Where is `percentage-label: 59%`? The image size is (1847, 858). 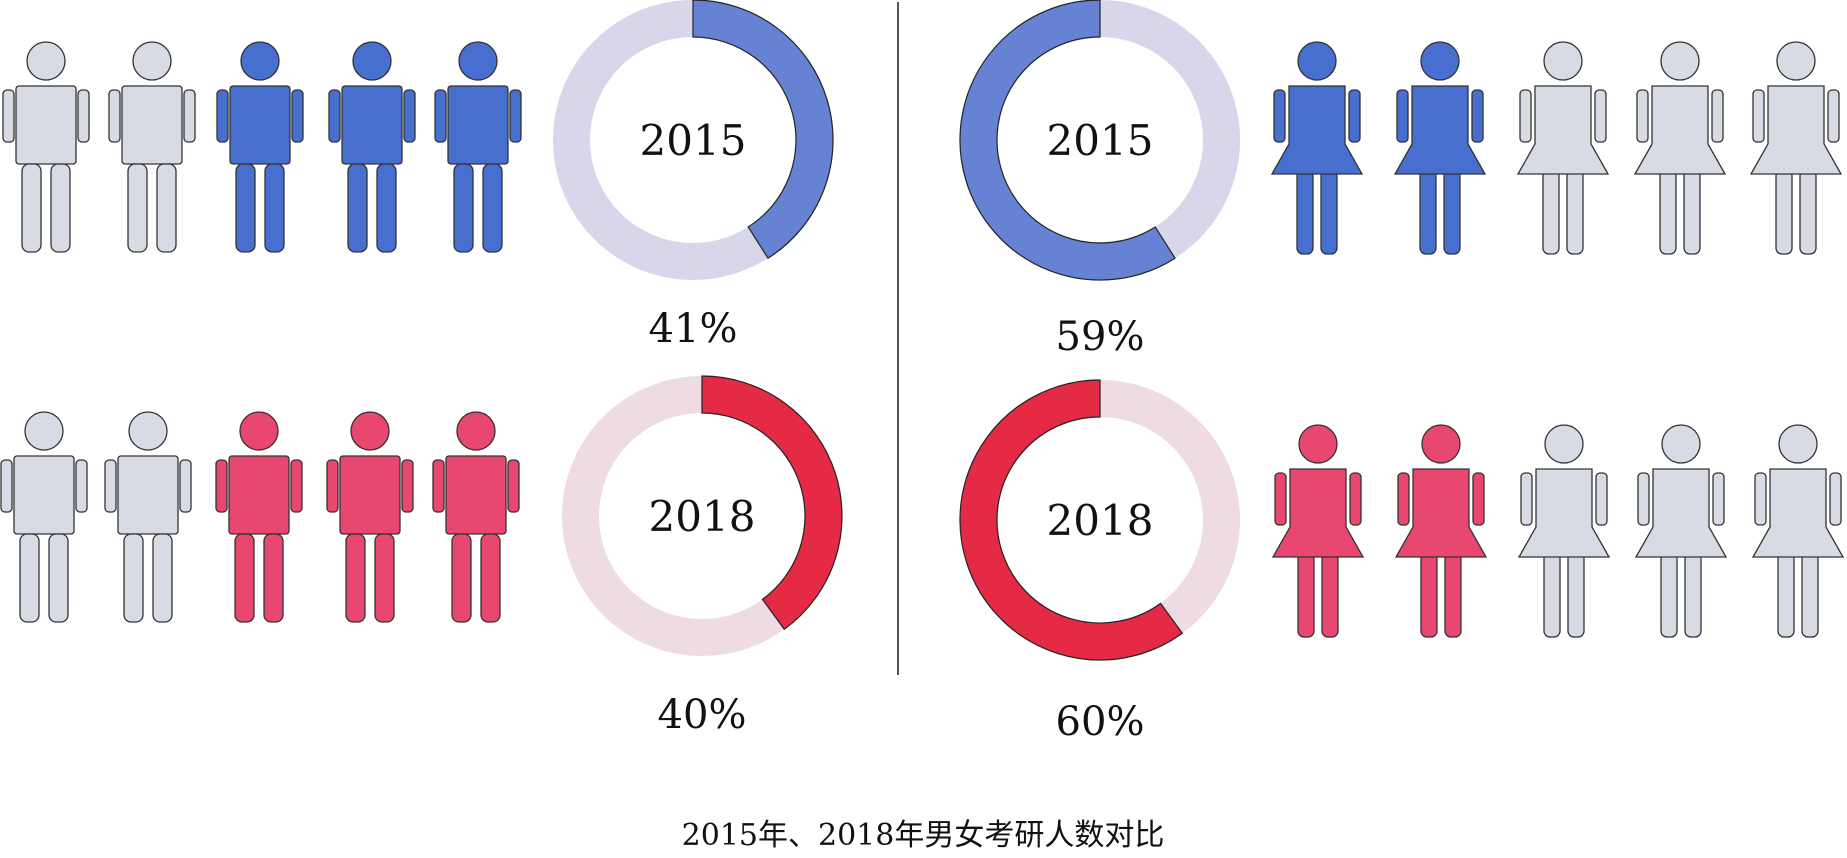
percentage-label: 59% is located at coordinates (1100, 337).